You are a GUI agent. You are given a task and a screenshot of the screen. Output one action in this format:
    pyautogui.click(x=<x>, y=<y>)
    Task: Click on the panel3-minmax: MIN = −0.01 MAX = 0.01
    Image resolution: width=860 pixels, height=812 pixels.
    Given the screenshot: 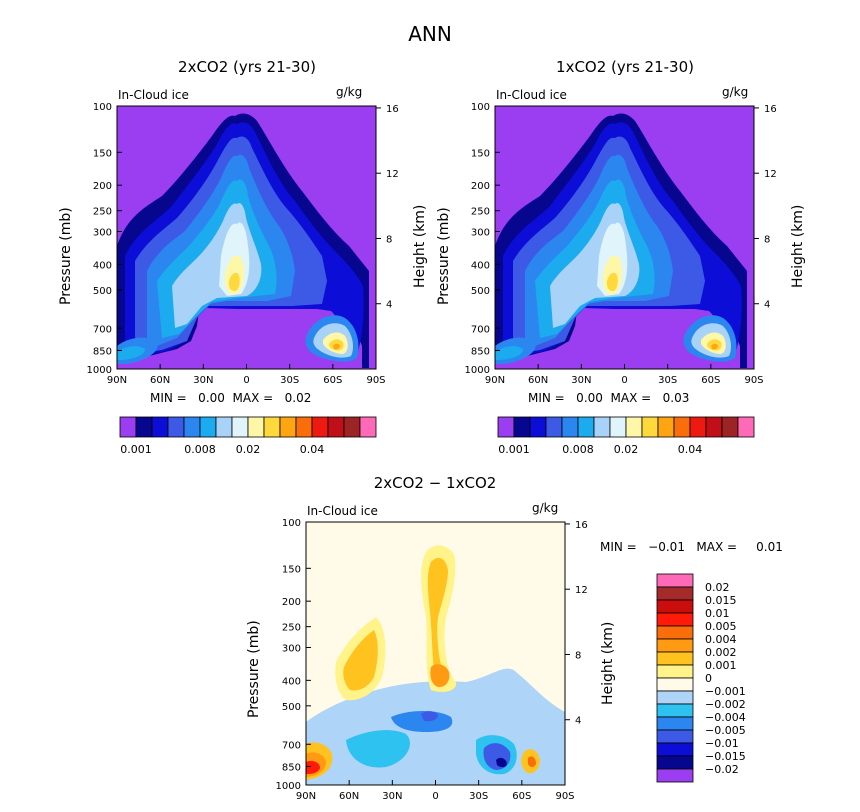 What is the action you would take?
    pyautogui.click(x=691, y=547)
    